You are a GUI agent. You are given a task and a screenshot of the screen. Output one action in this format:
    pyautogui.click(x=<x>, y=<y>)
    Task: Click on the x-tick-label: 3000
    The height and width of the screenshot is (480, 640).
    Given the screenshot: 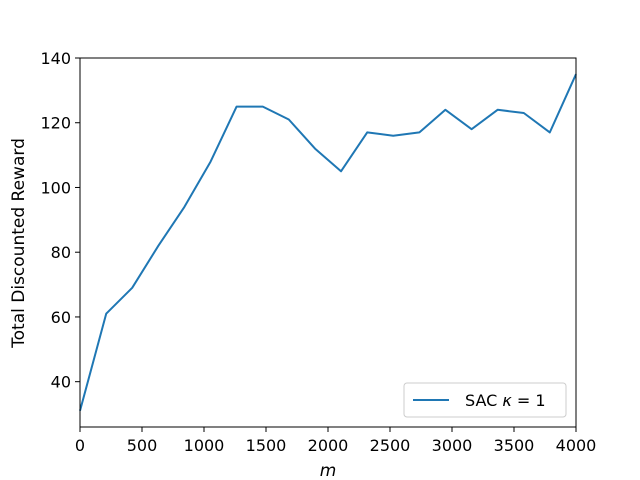 What is the action you would take?
    pyautogui.click(x=452, y=445)
    